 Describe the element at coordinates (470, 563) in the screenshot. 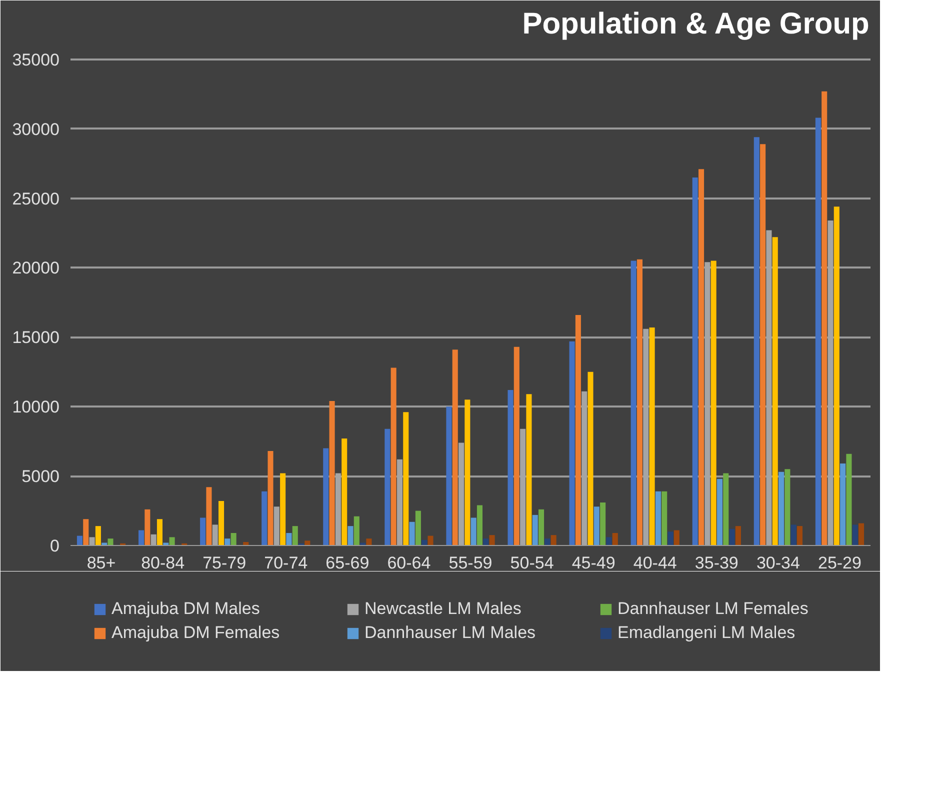

I see `x-tick-label: 55-59` at that location.